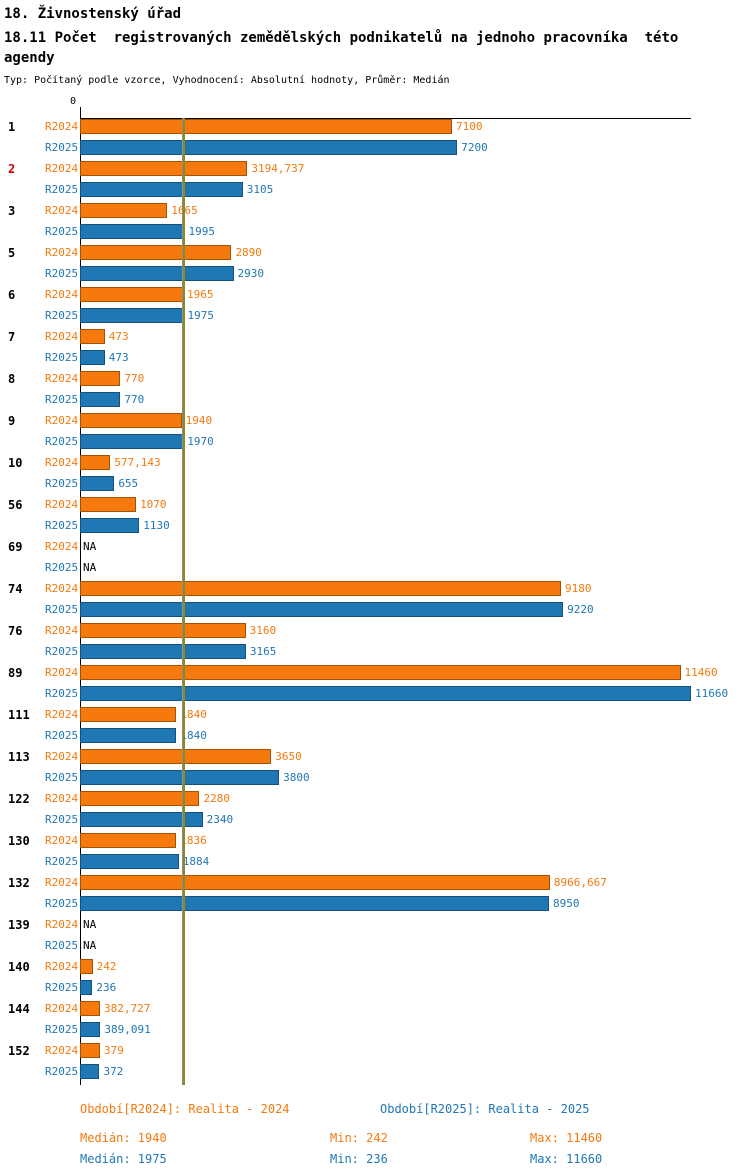 The width and height of the screenshot is (750, 1173). I want to click on bar-track-r2025: 473, so click(385, 357).